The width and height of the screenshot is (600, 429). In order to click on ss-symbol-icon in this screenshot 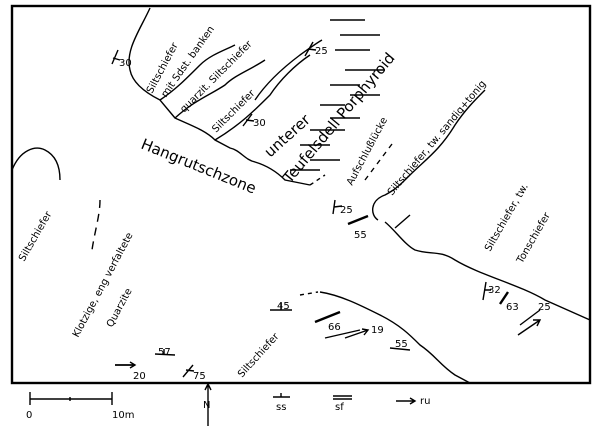, I will do `click(281, 395)`.